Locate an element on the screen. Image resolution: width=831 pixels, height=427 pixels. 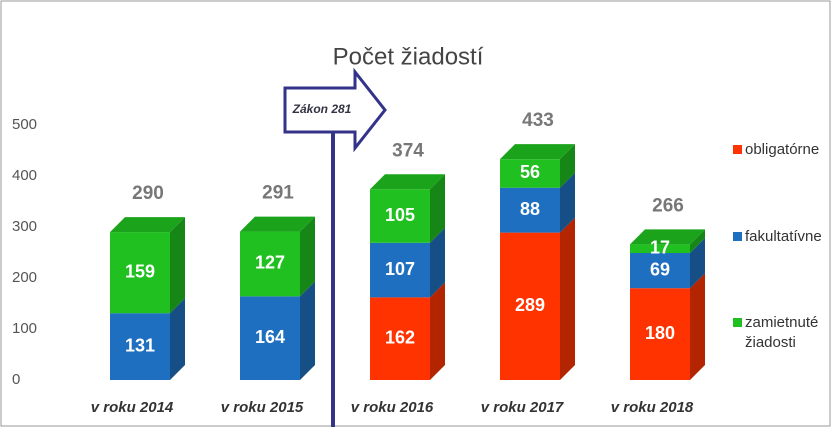
total-label: 266 is located at coordinates (668, 205).